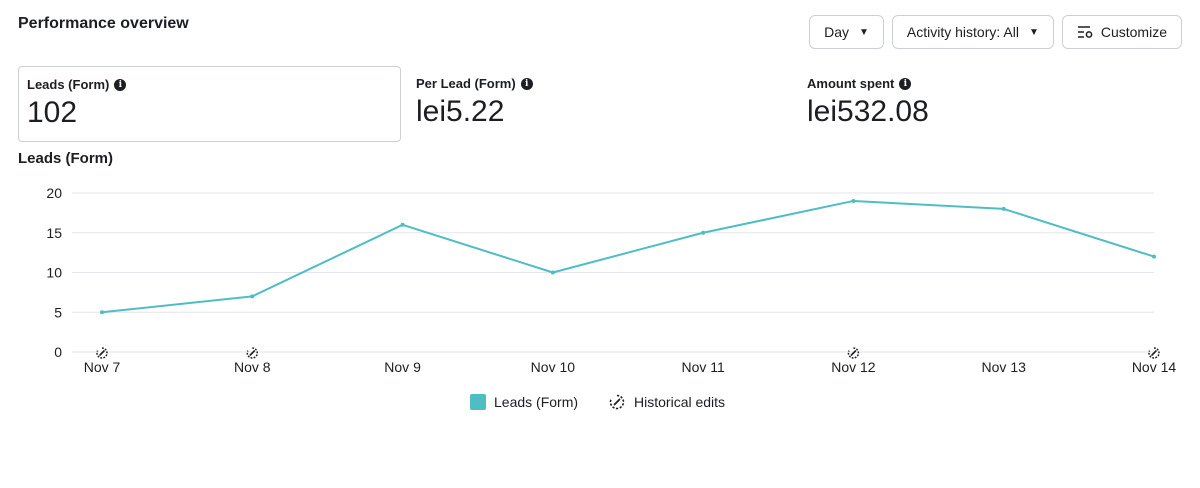  What do you see at coordinates (54, 193) in the screenshot?
I see `y-tick-label: 20` at bounding box center [54, 193].